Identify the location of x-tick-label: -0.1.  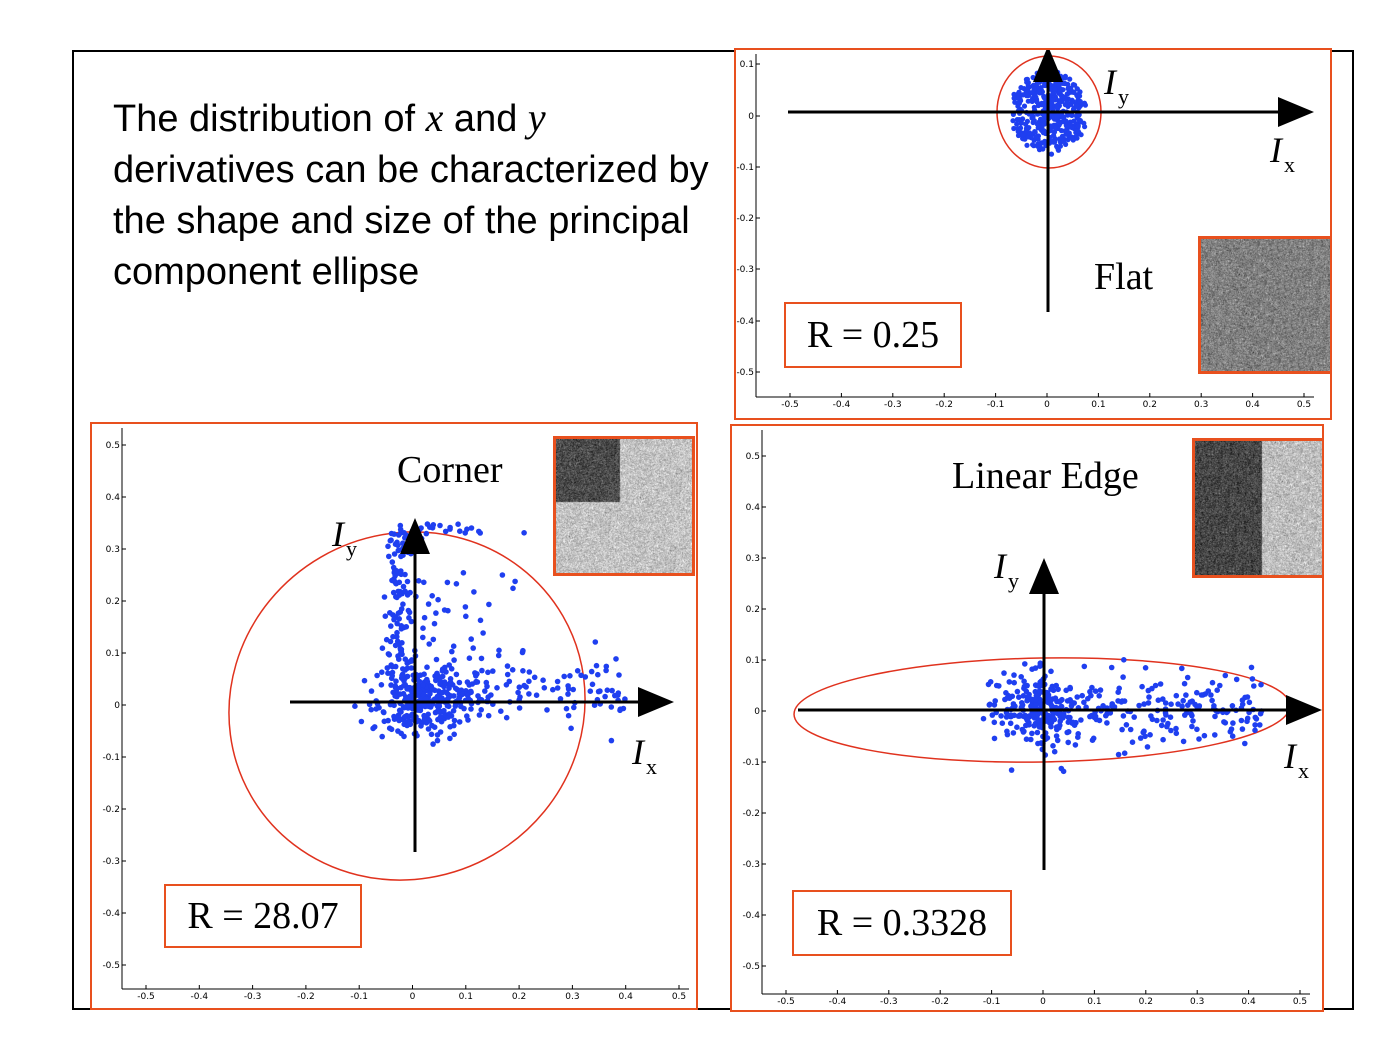
(996, 405).